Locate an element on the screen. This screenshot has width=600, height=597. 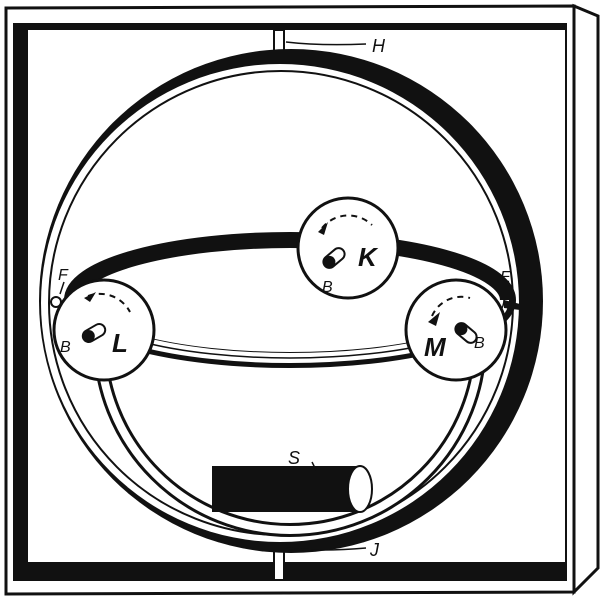
disc-M is located at coordinates (456, 330).